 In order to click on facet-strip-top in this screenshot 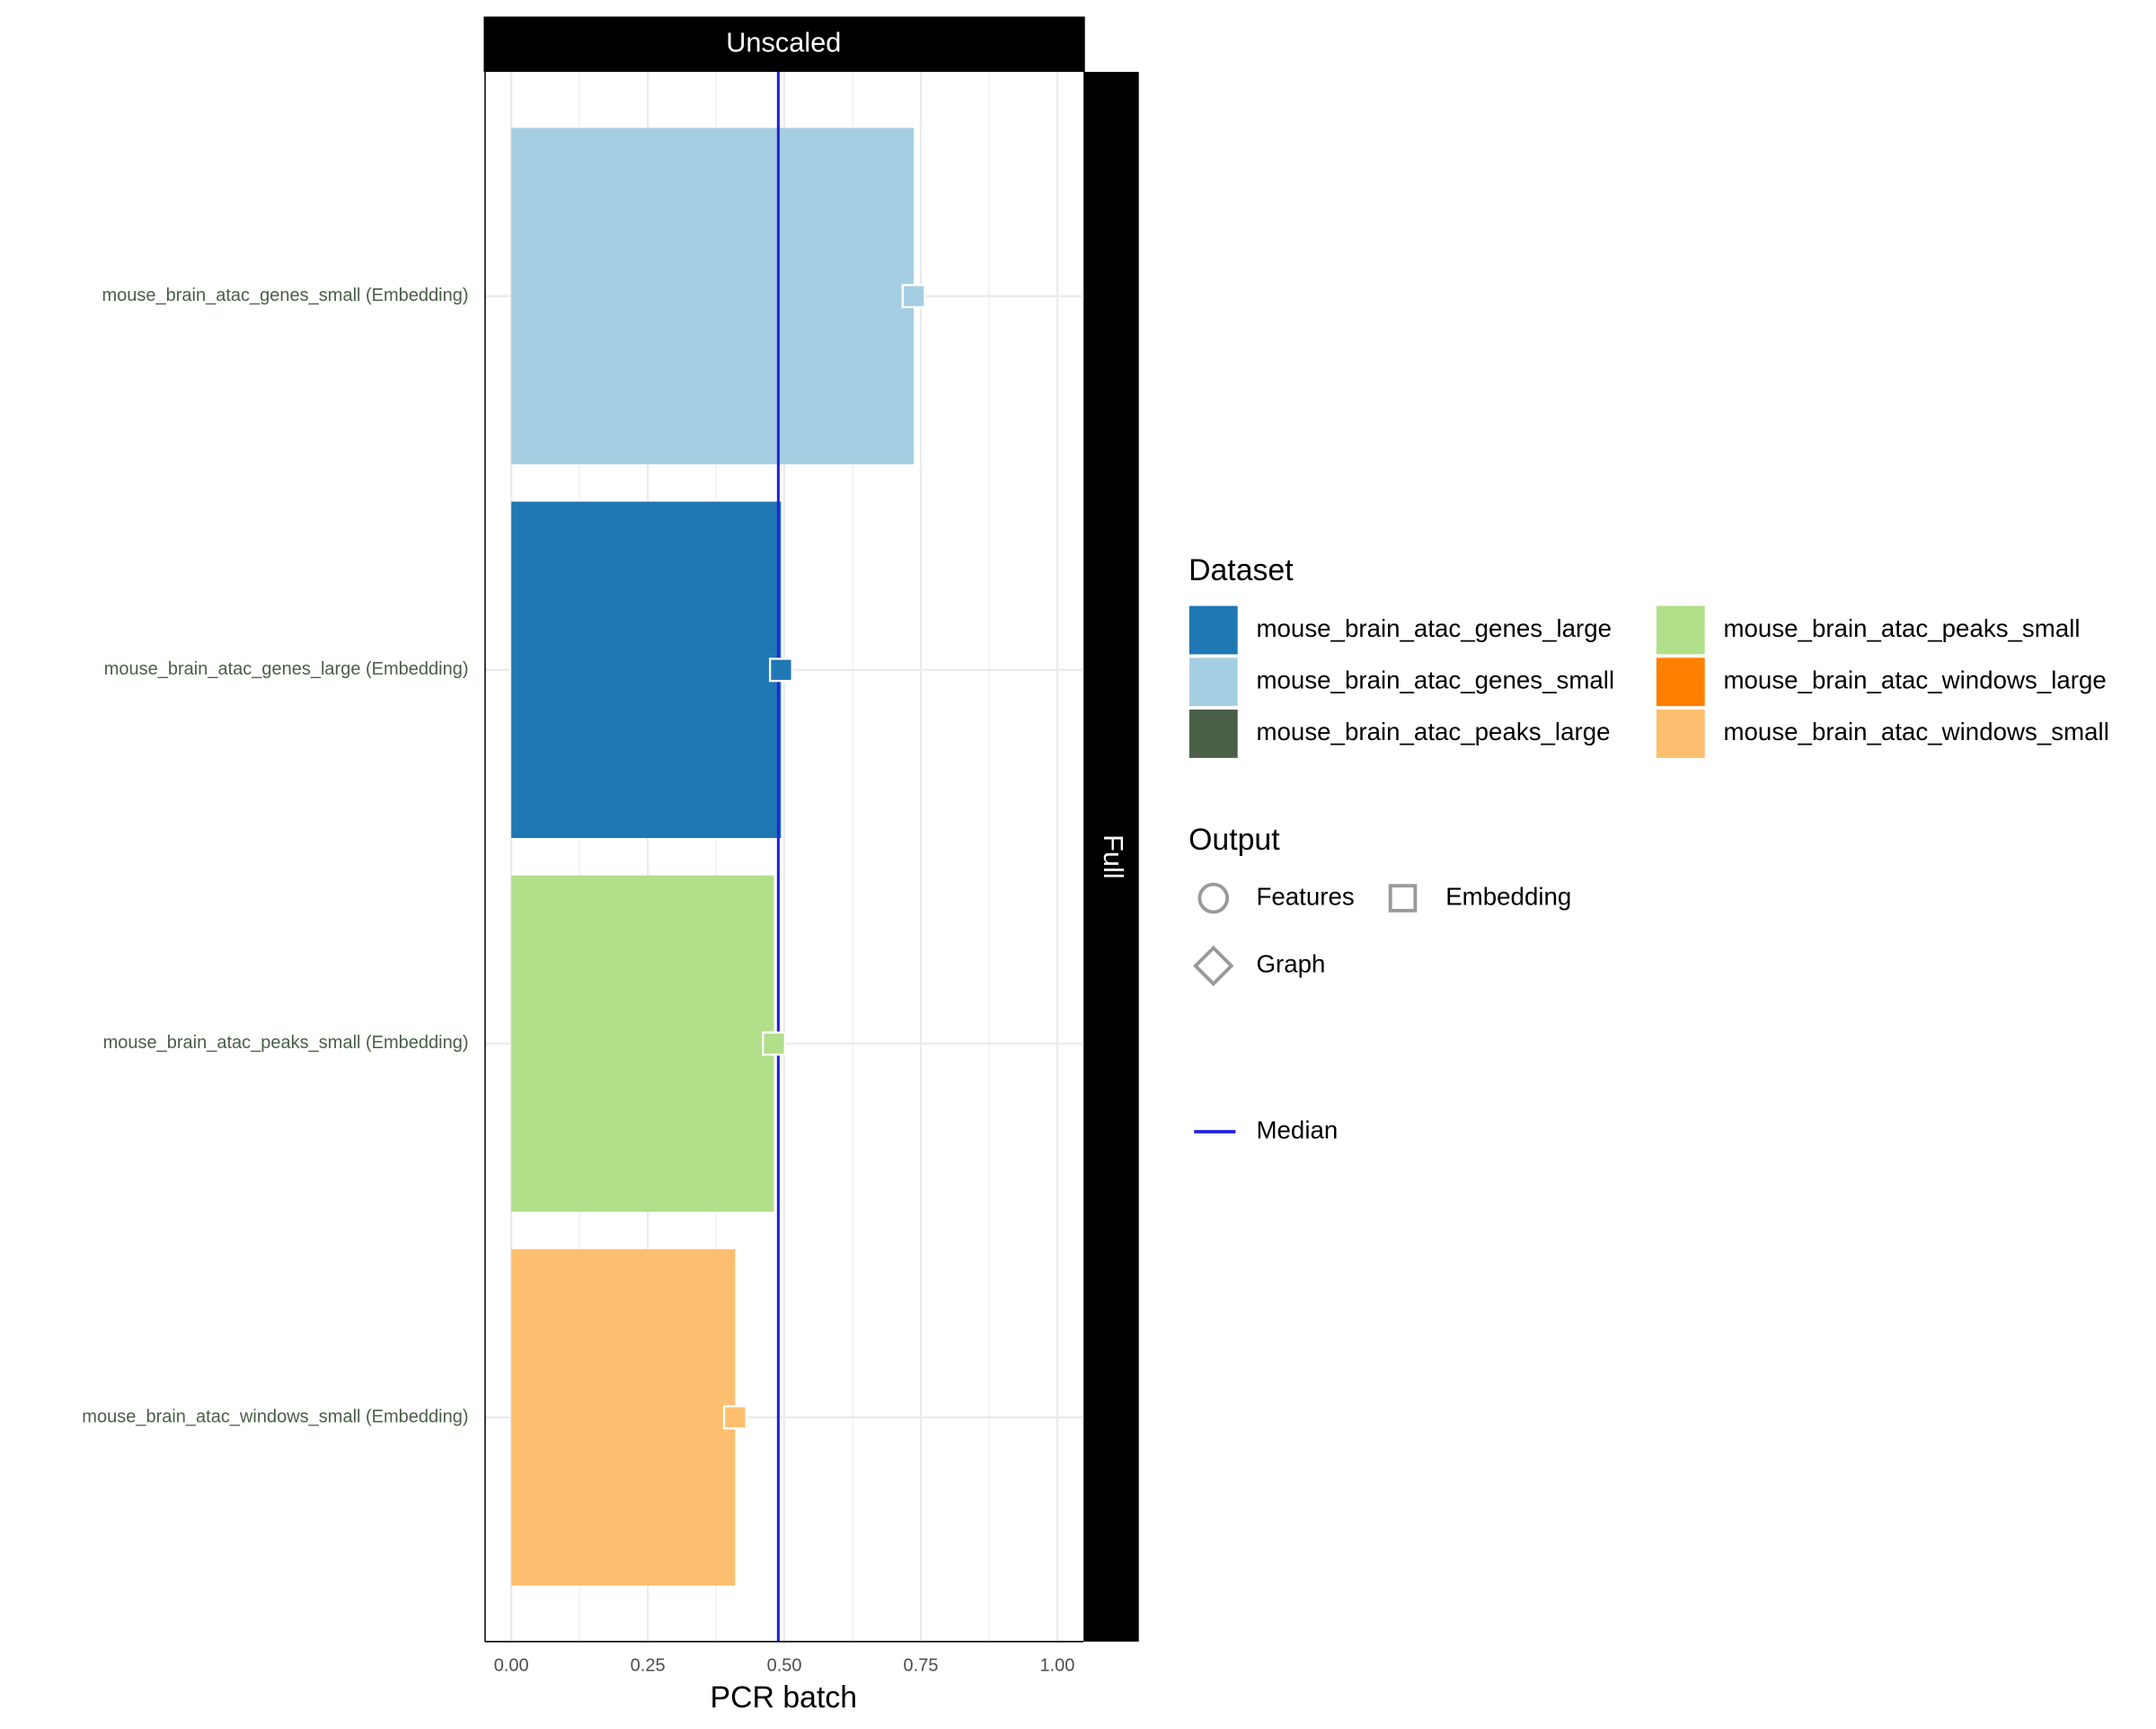, I will do `click(784, 44)`.